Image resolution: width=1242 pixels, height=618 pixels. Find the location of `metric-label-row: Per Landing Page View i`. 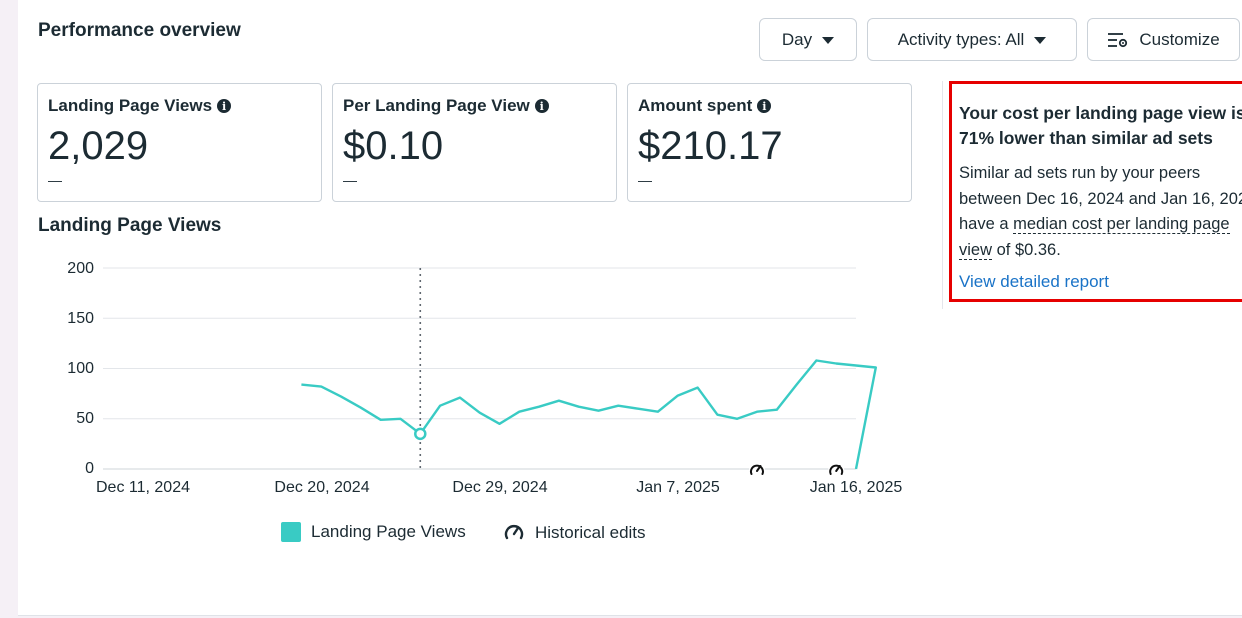

metric-label-row: Per Landing Page View i is located at coordinates (446, 106).